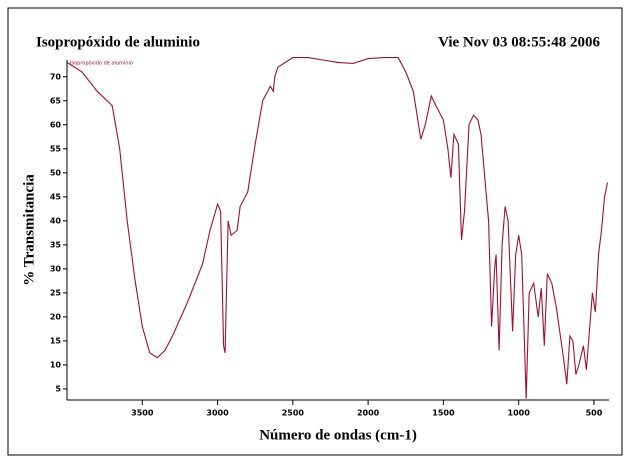 This screenshot has width=630, height=463. I want to click on y-tick-label: 45, so click(56, 196).